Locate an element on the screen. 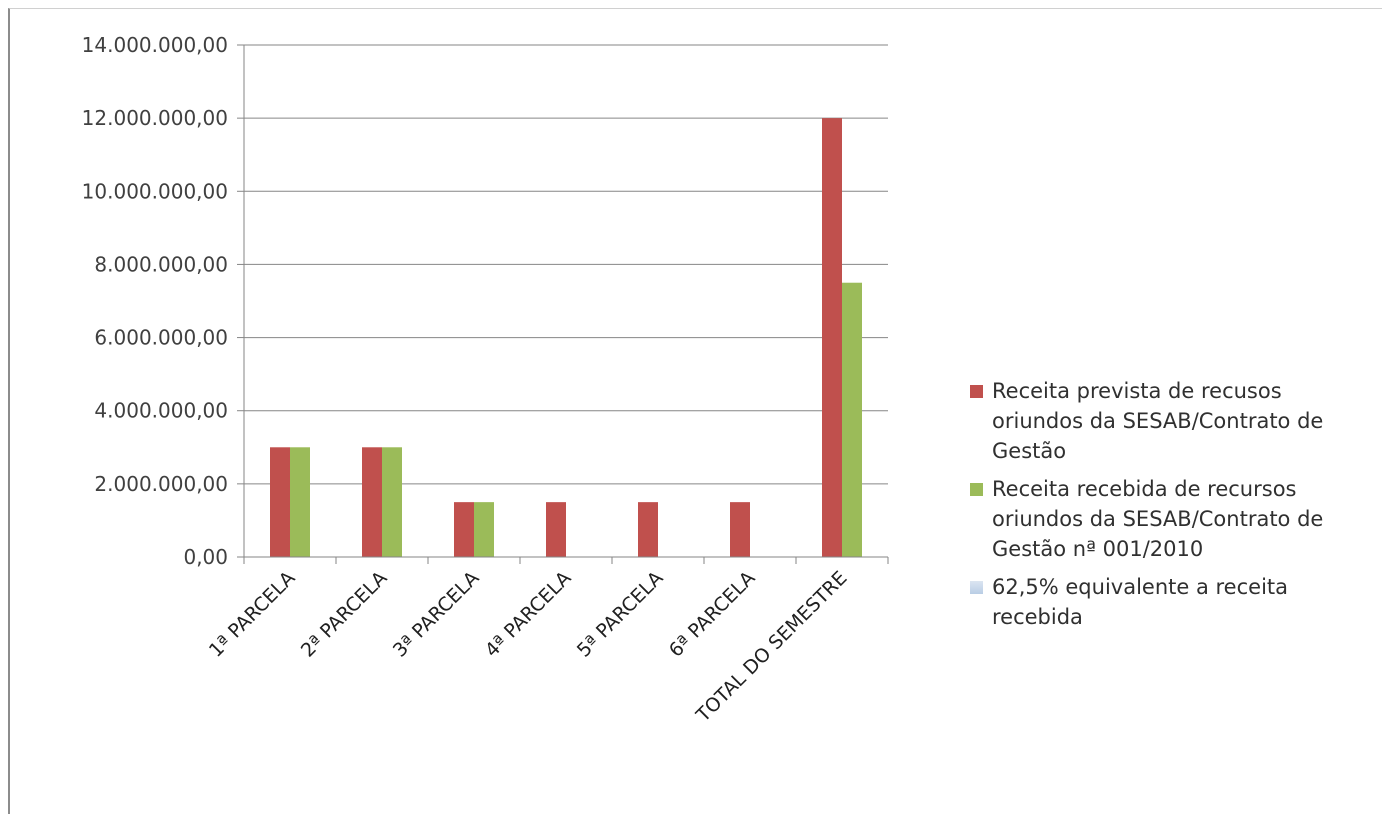 This screenshot has height=818, width=1388. y-tick-label: 0,00 is located at coordinates (205, 557).